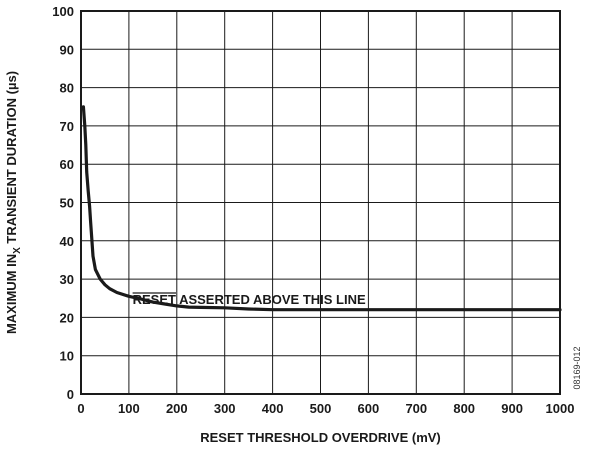  What do you see at coordinates (321, 408) in the screenshot?
I see `x-tick-label: 500` at bounding box center [321, 408].